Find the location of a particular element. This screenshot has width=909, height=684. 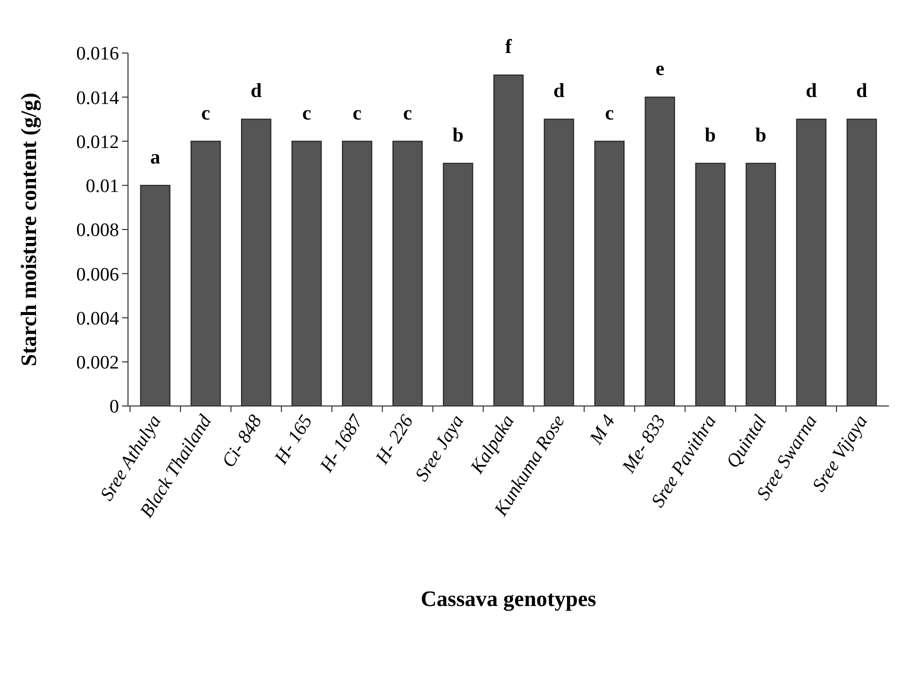

y-tick-label: 0.008 is located at coordinates (97, 231).